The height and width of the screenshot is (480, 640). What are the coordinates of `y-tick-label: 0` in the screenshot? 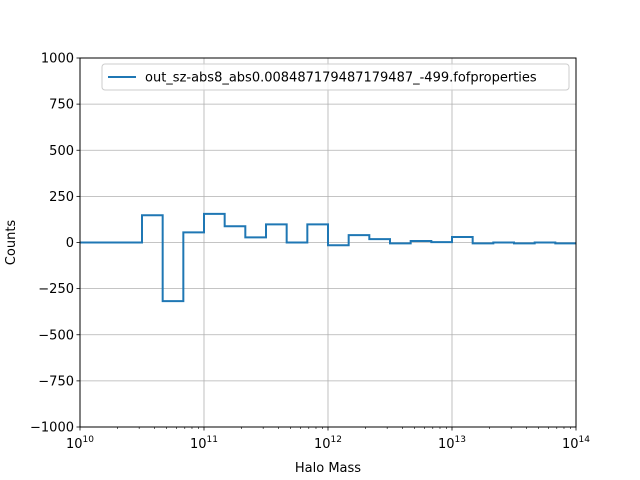 It's located at (70, 243).